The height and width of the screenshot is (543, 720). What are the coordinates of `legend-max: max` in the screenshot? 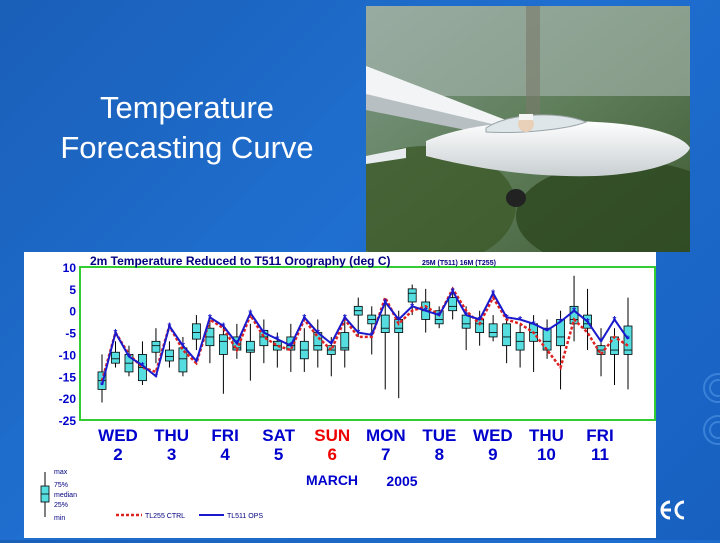 It's located at (61, 472).